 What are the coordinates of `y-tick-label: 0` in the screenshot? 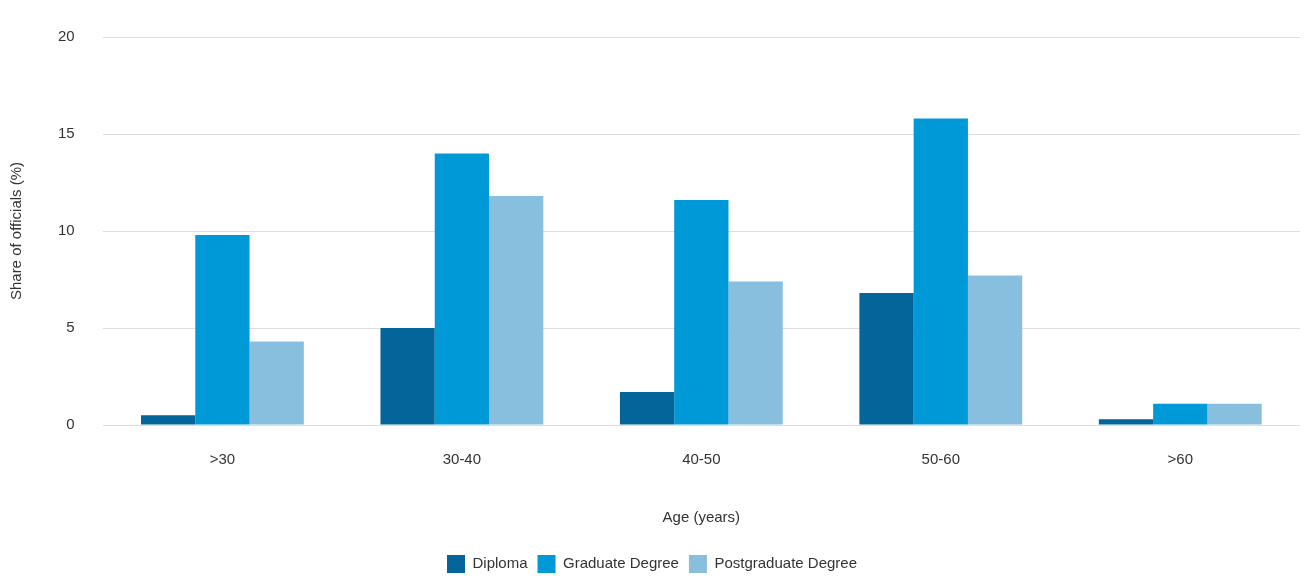 It's located at (70, 424).